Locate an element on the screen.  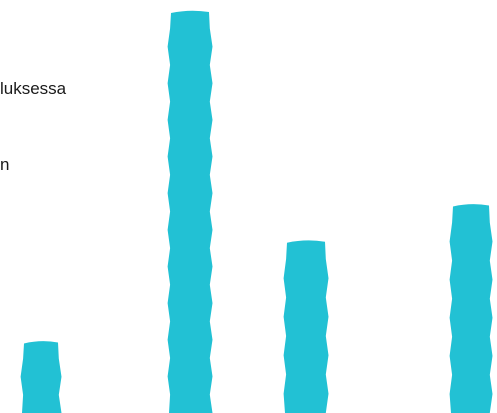
cropped-text-fragment: luksessa is located at coordinates (33, 88).